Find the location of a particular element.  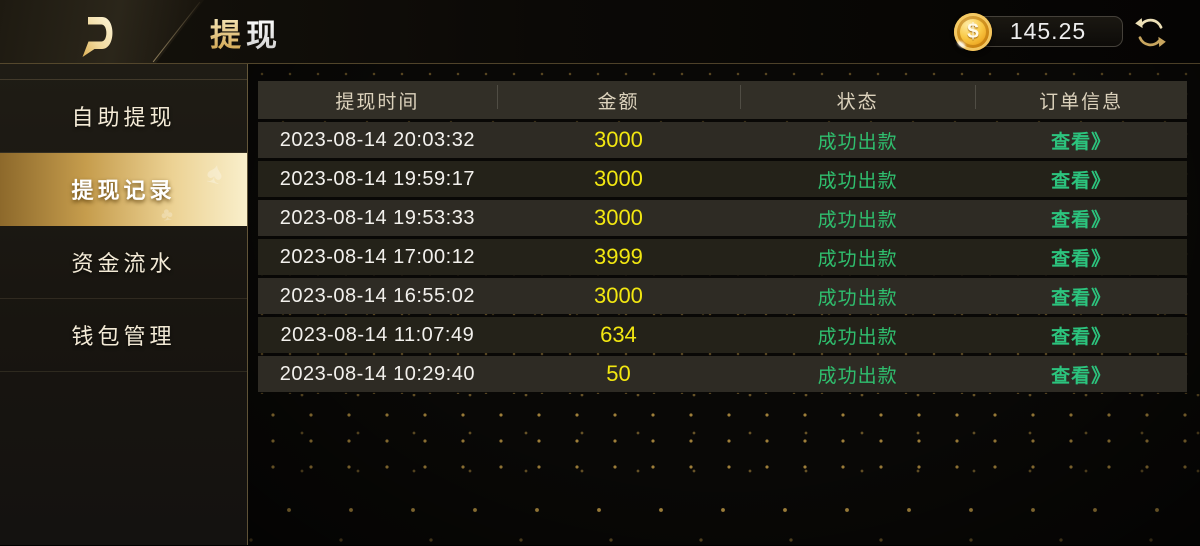

cell-withdraw-time: 2023-08-14 17:00:12 is located at coordinates (377, 256).